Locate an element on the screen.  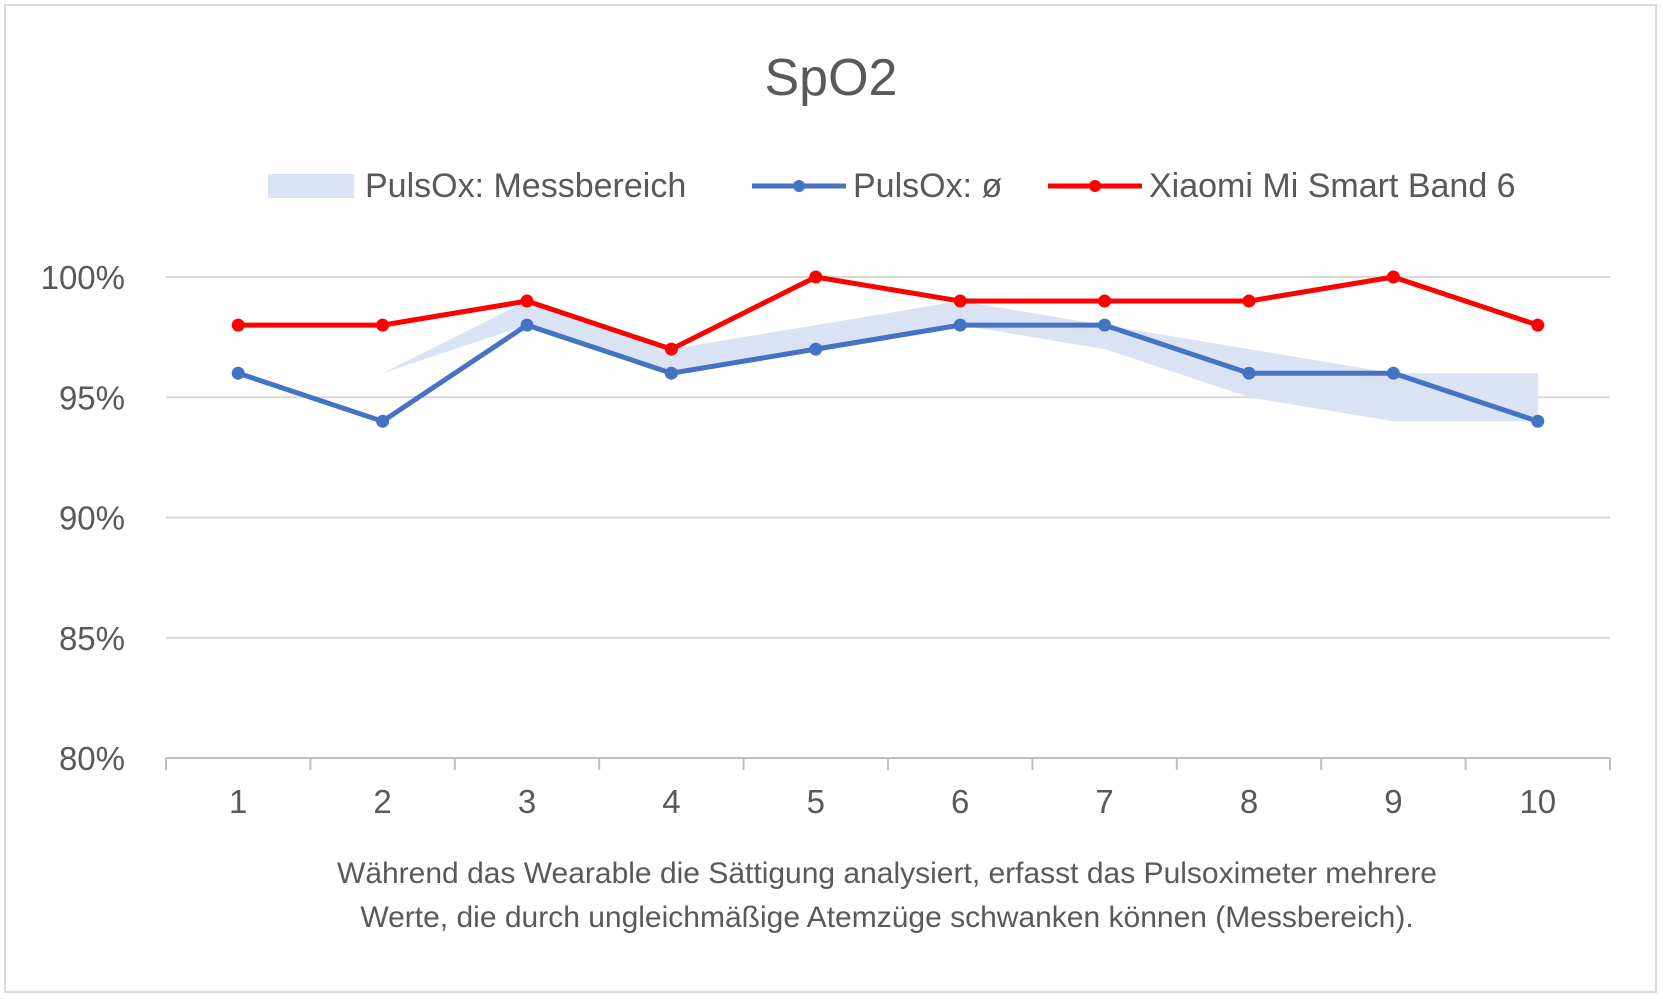
x-tick-label: 1 is located at coordinates (238, 801).